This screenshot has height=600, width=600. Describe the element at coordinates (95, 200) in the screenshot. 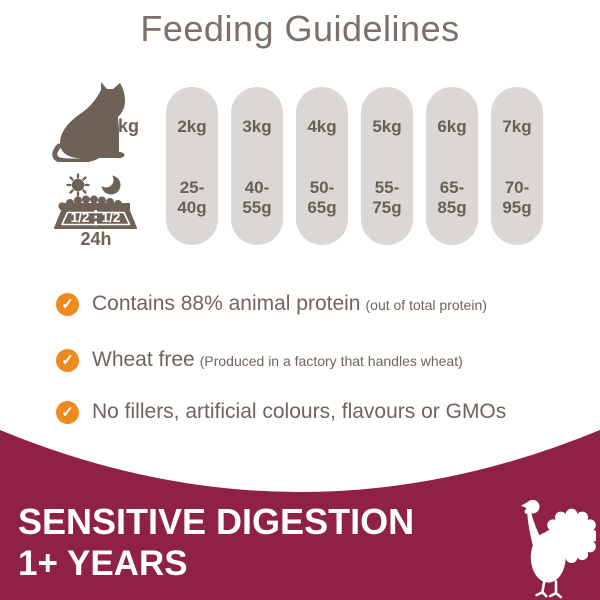

I see `daily-portion-icon` at that location.